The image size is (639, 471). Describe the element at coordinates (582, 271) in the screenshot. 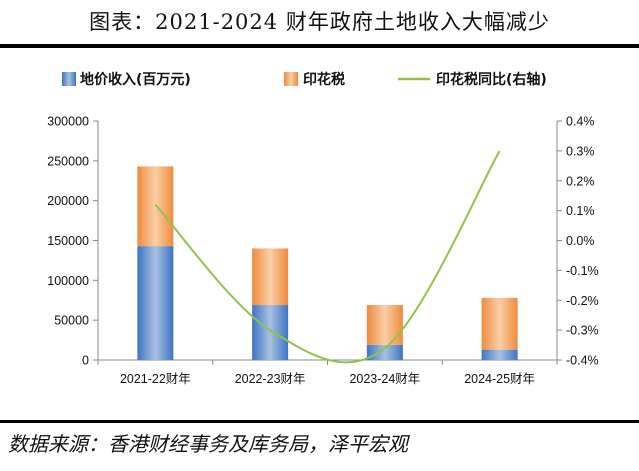

I see `y-right-tick-label: -0.1%` at that location.